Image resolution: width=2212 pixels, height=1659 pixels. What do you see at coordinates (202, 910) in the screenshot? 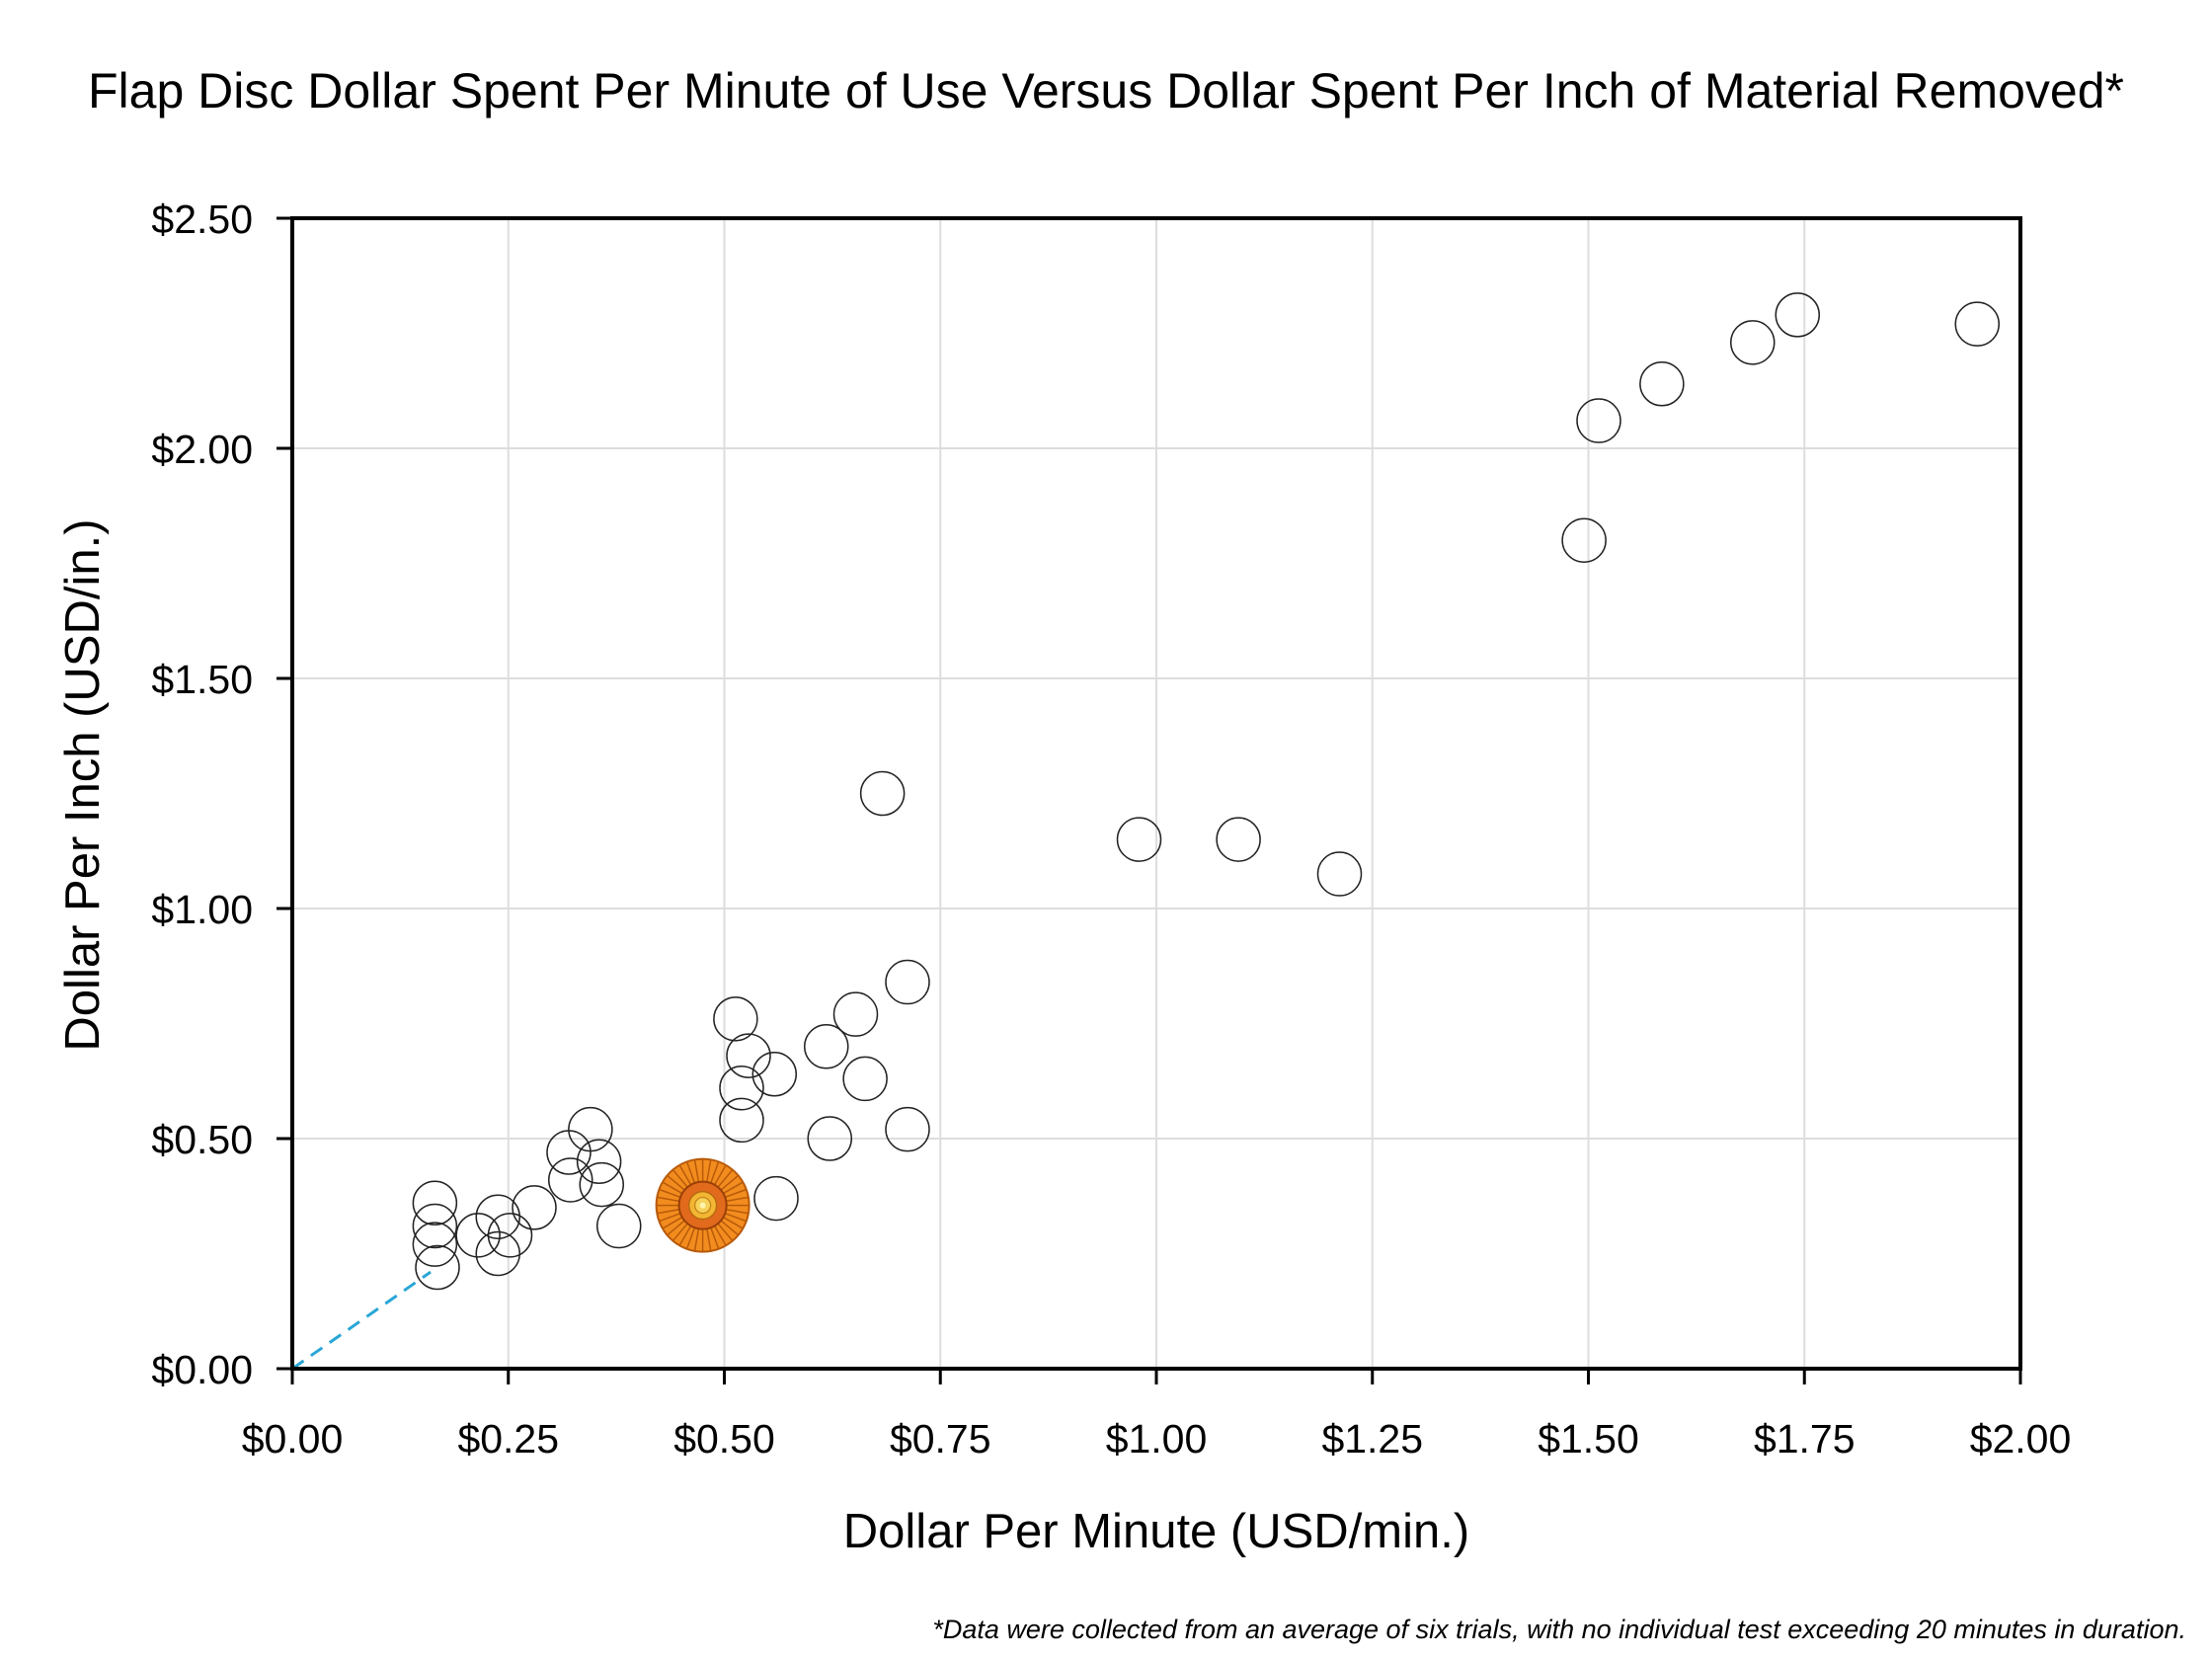
I see `y-tick-label: $1.00` at bounding box center [202, 910].